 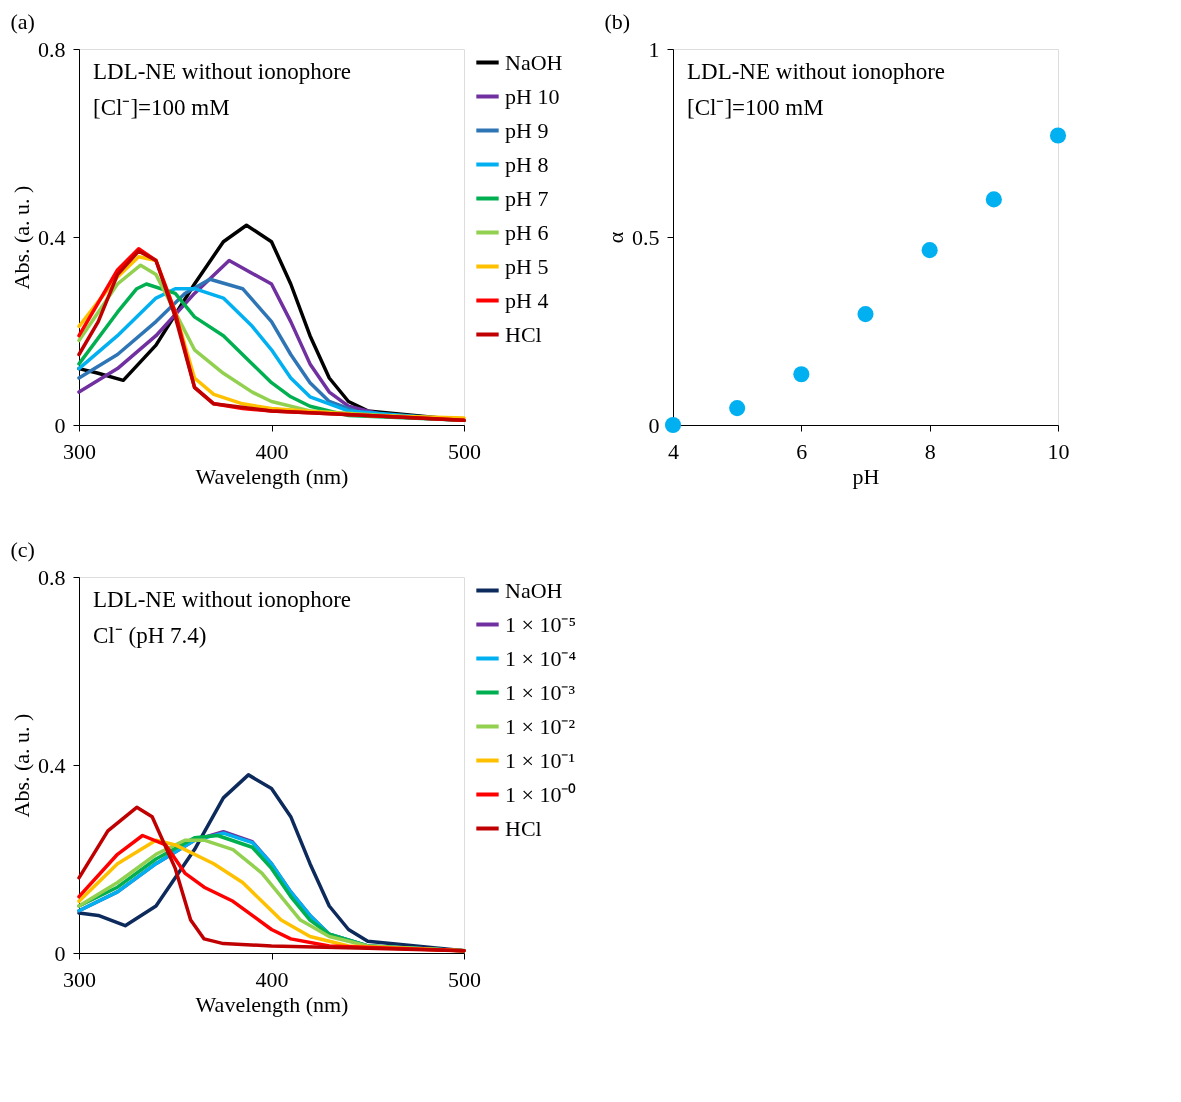 What do you see at coordinates (541, 624) in the screenshot?
I see `legend-label: 1 × 10⁻⁵` at bounding box center [541, 624].